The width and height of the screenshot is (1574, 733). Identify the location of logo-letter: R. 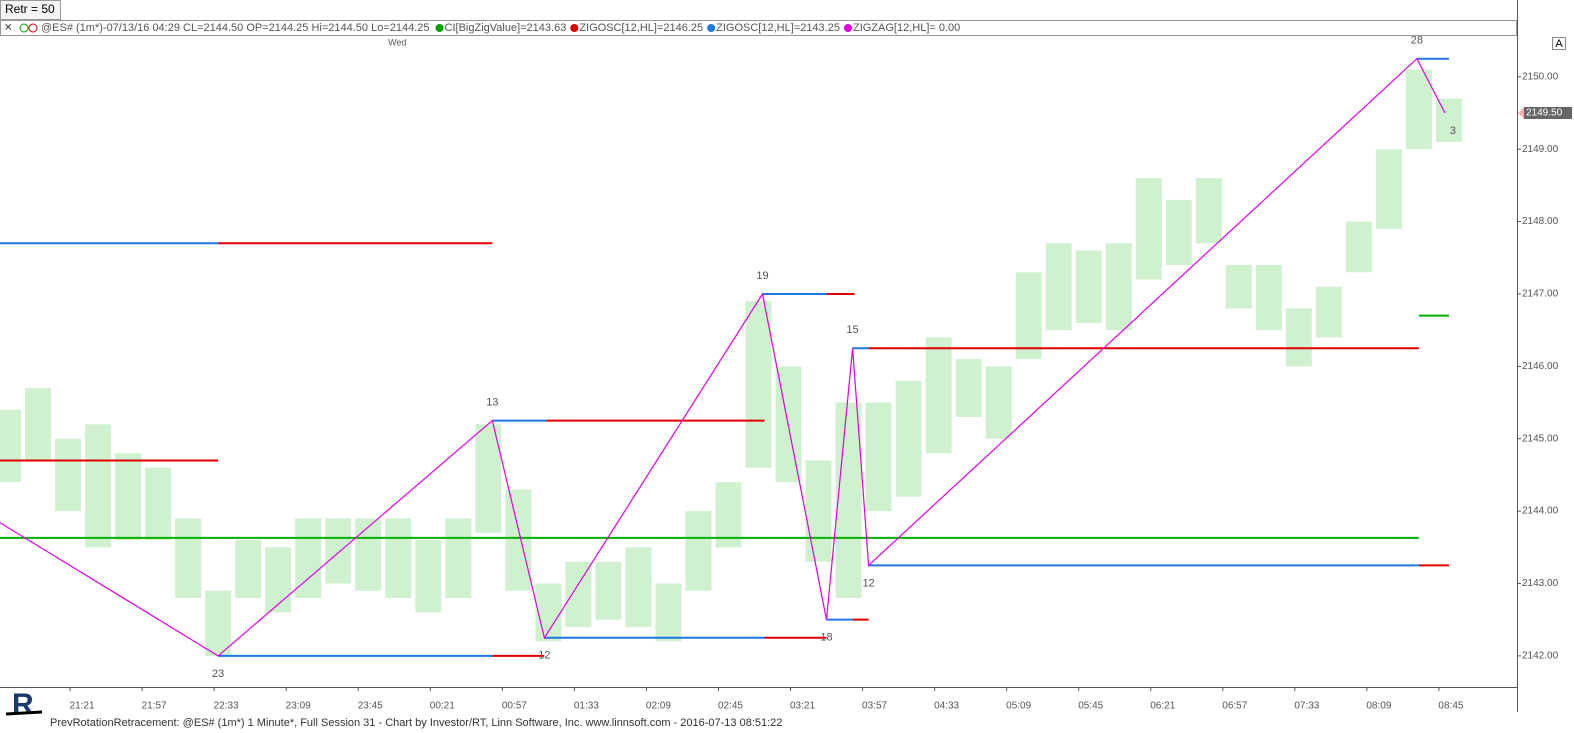
(23, 704).